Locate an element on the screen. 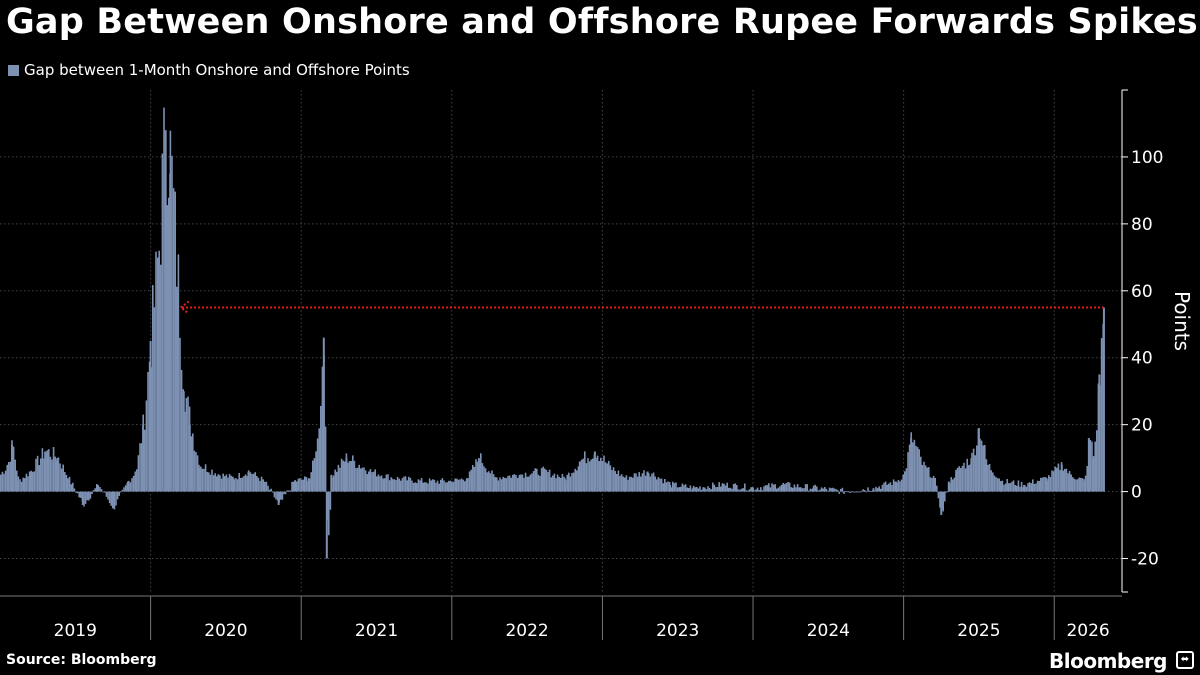 The image size is (1200, 675). x-tick-label: 2022 is located at coordinates (526, 630).